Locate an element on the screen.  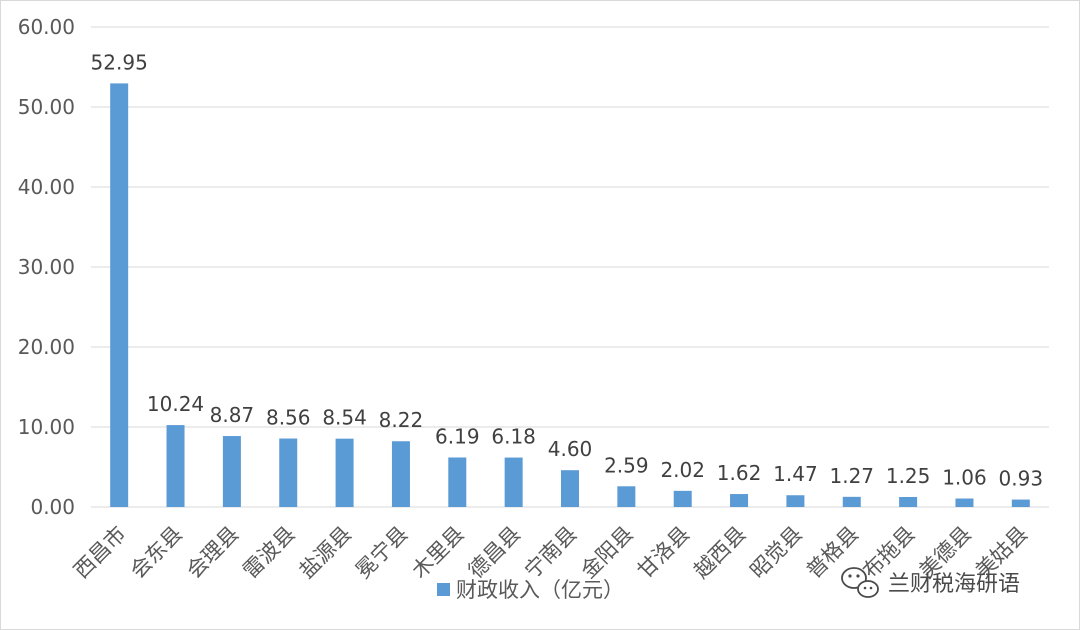
data-label: 1.62 is located at coordinates (739, 473).